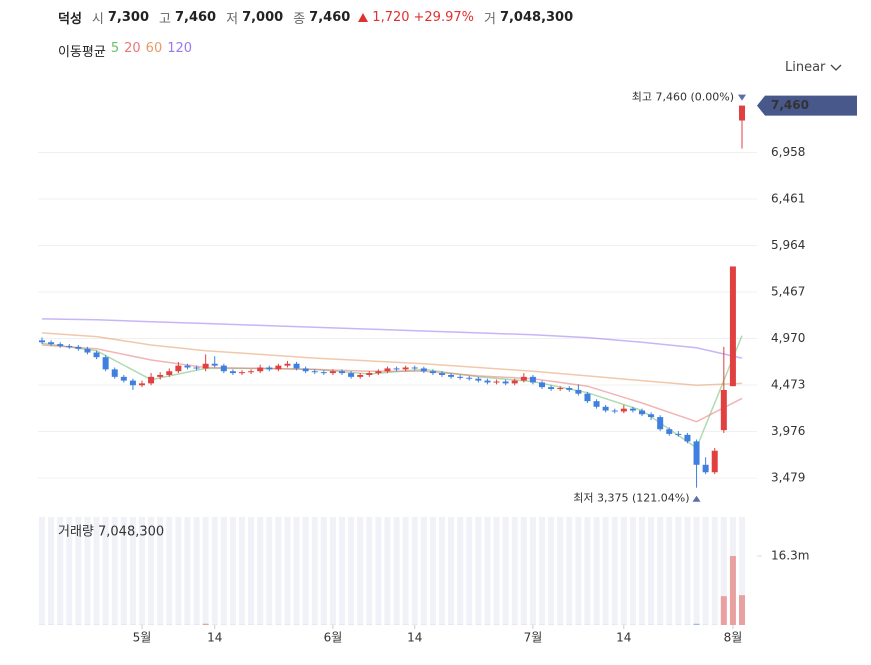  I want to click on y-tick-label: 3,479, so click(788, 477).